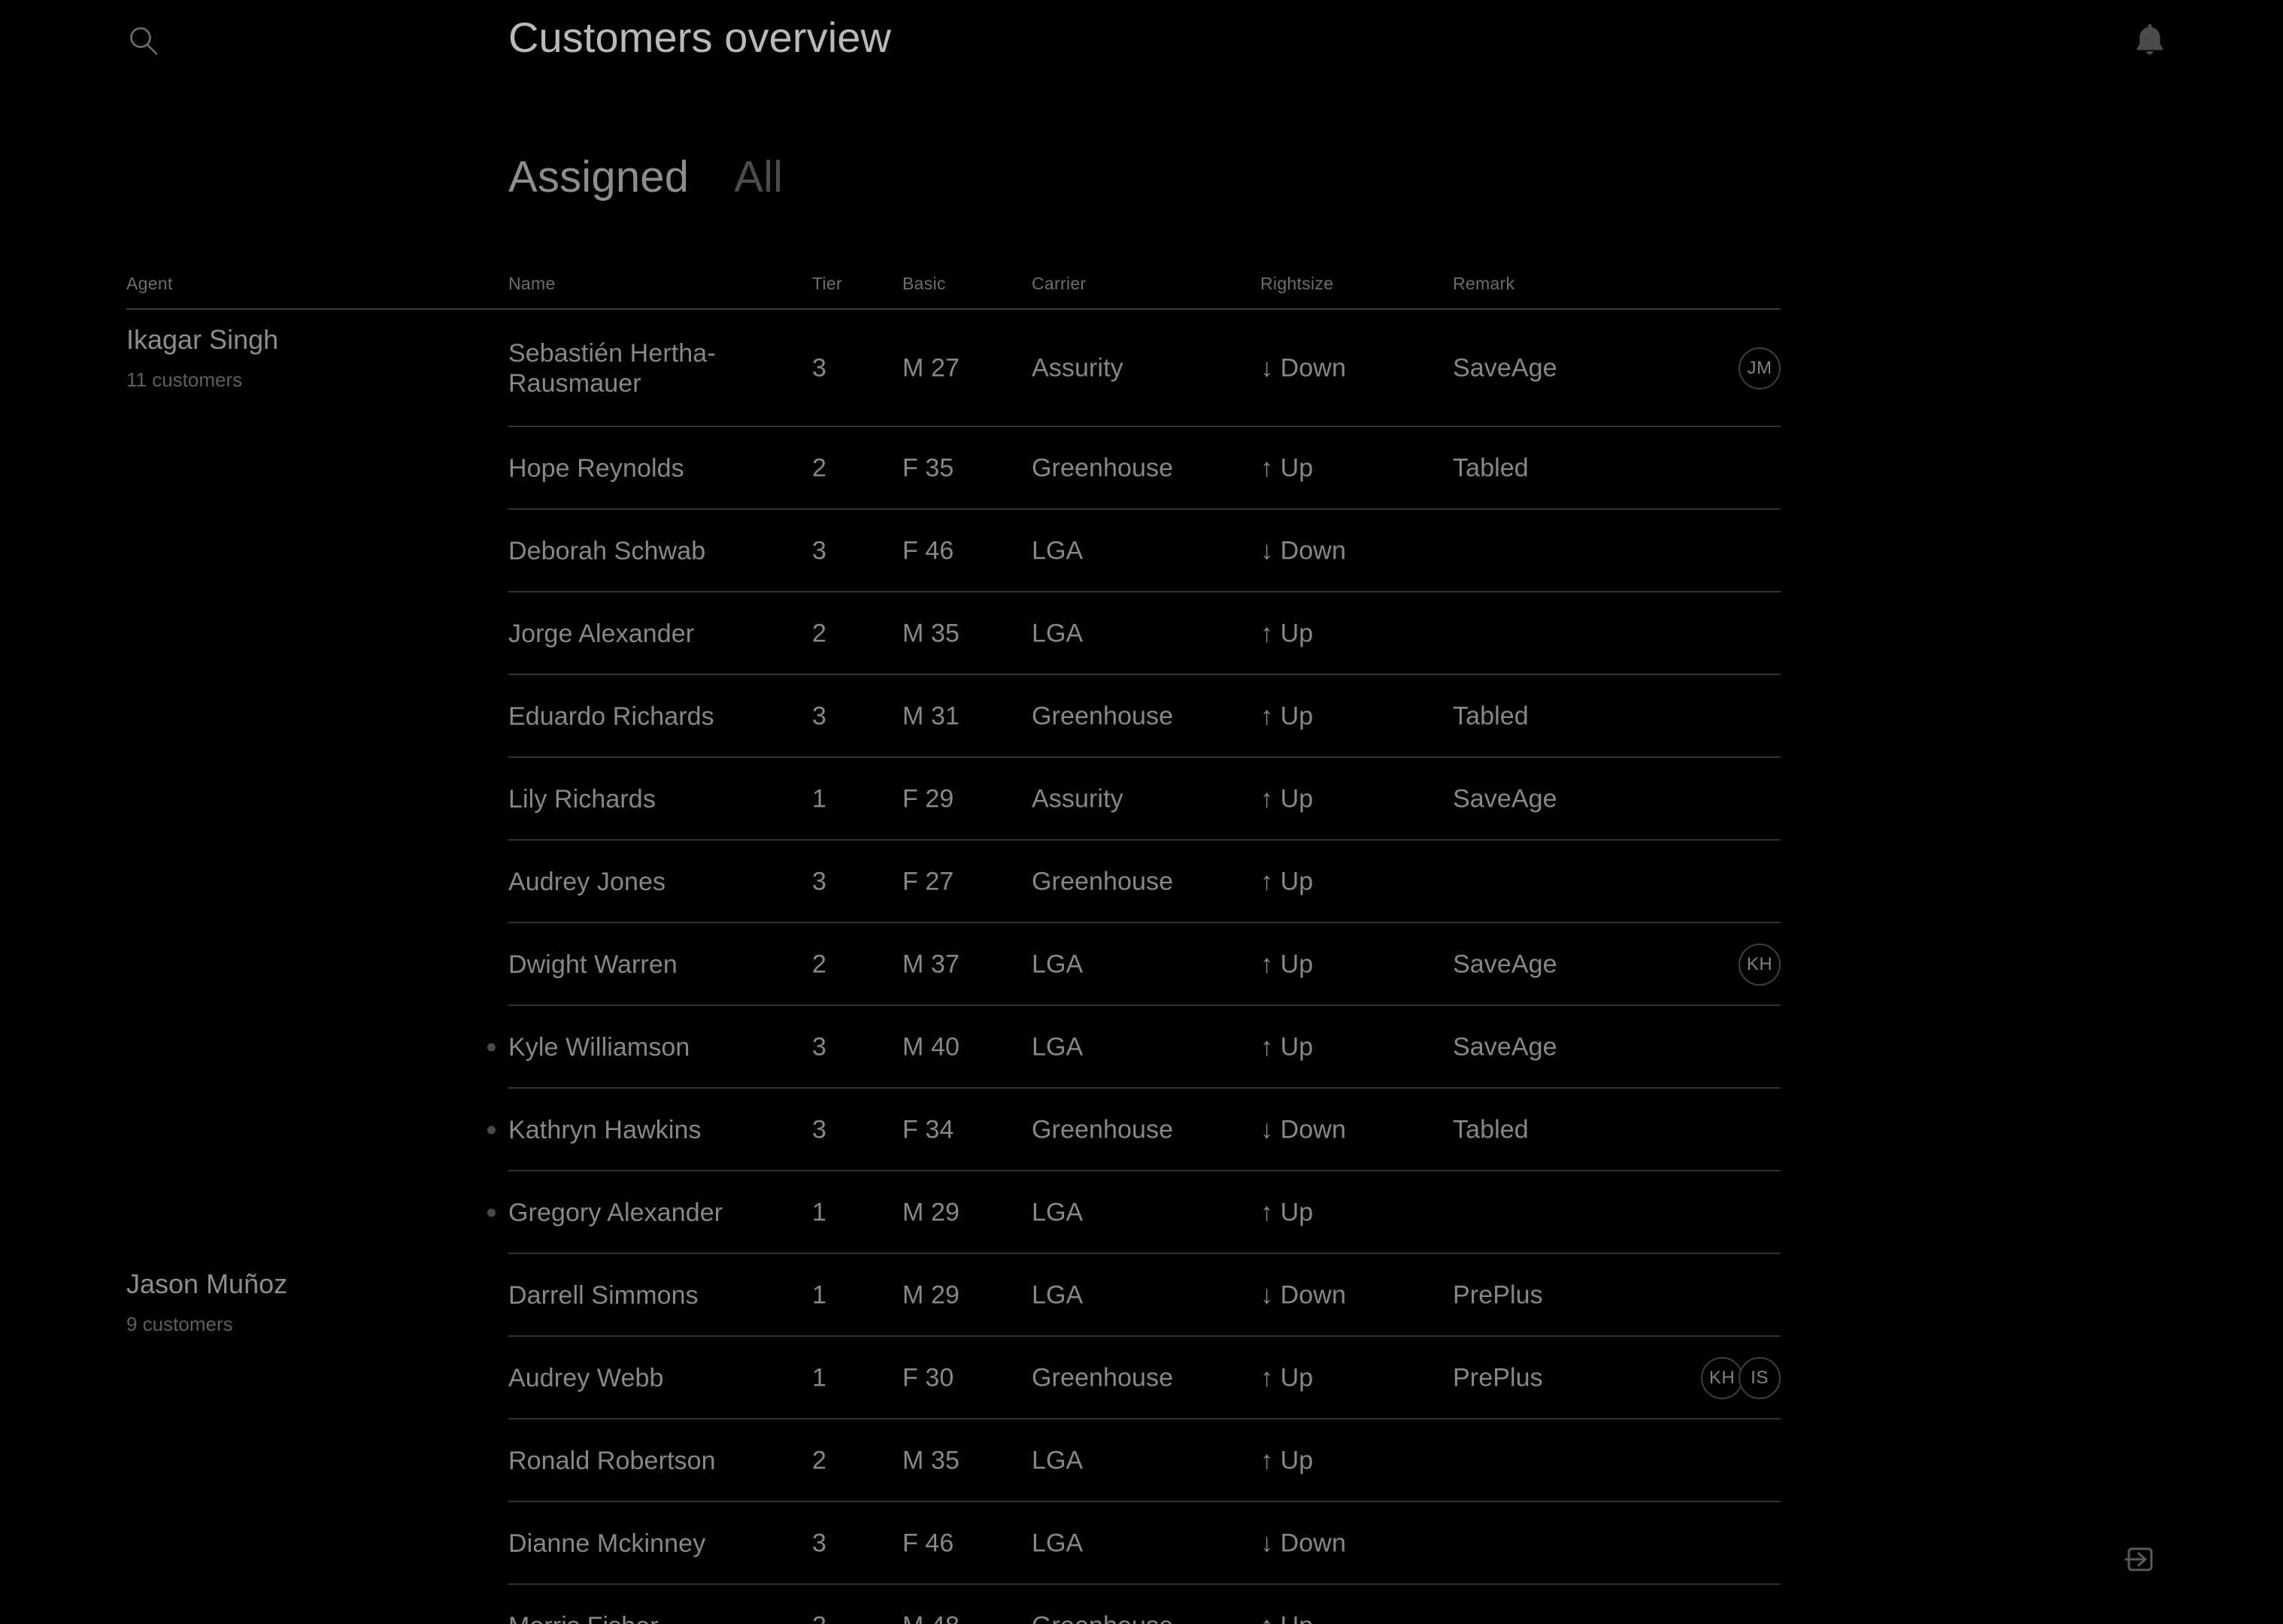 The height and width of the screenshot is (1624, 2283). Describe the element at coordinates (1141, 1460) in the screenshot. I see `table-row: Ronald Robertson 2 M 35 LGA ↑ Up` at that location.